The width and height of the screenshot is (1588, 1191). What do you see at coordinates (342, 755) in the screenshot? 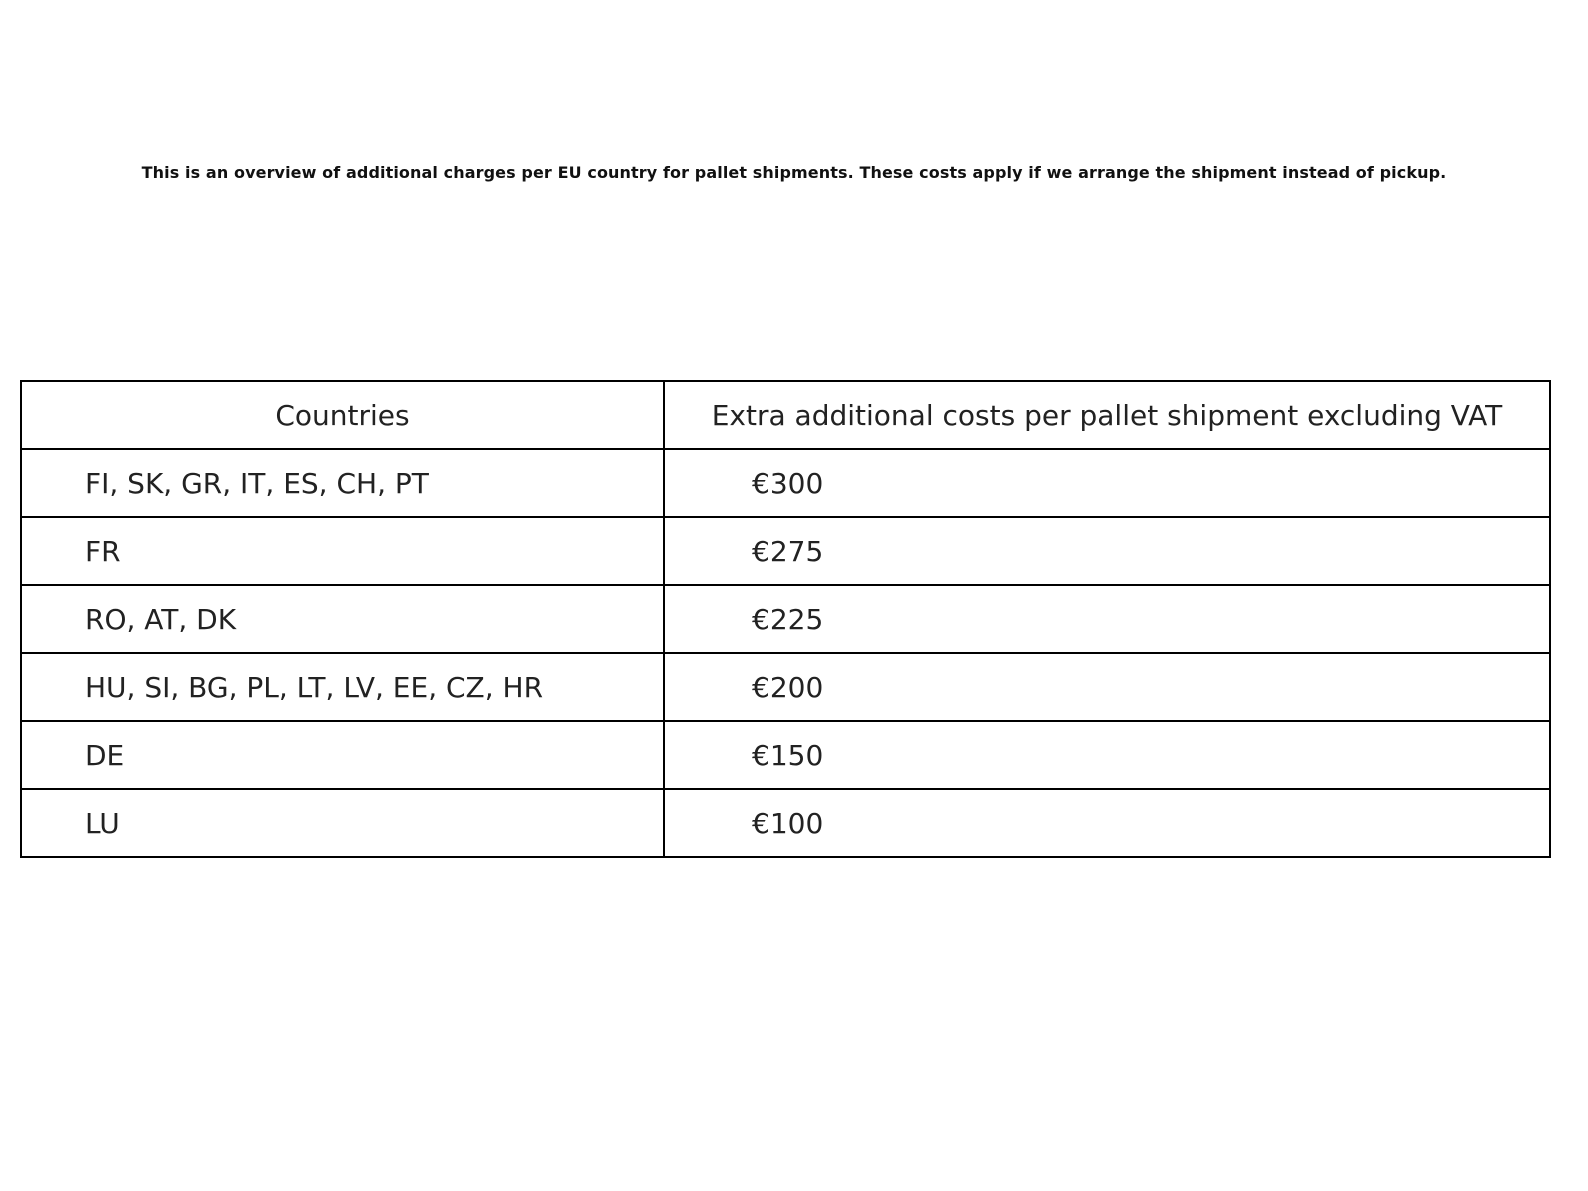
I see `countries-cell: DE` at bounding box center [342, 755].